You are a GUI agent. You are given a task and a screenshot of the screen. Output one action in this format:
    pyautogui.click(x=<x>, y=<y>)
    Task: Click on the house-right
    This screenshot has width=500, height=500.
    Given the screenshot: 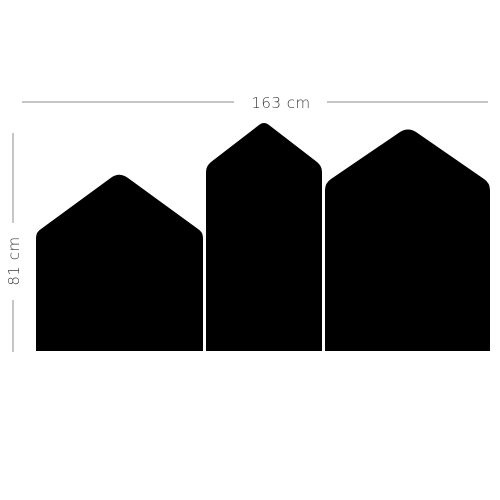 What is the action you would take?
    pyautogui.click(x=407, y=240)
    